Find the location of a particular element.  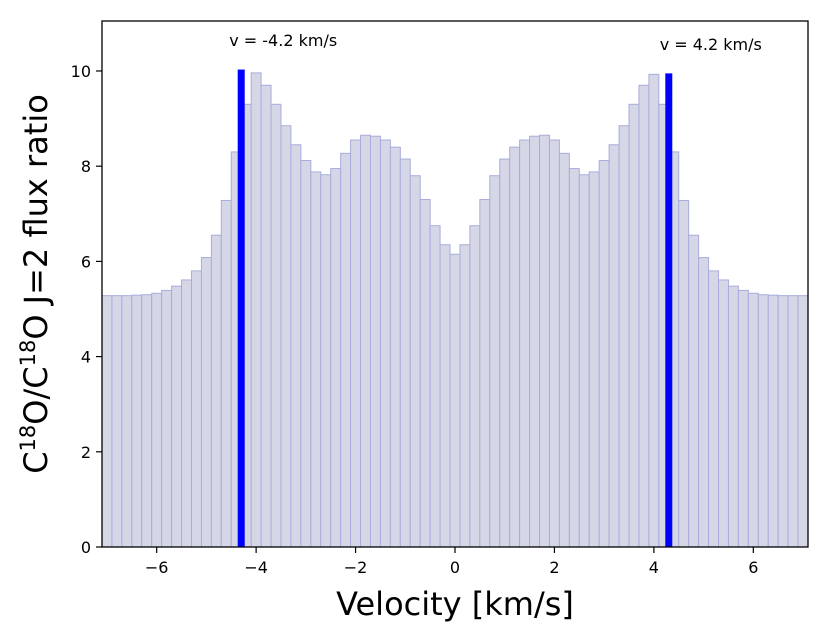

annotations: v = -4.2 km/s v = 4.2 km/s is located at coordinates (495, 42).